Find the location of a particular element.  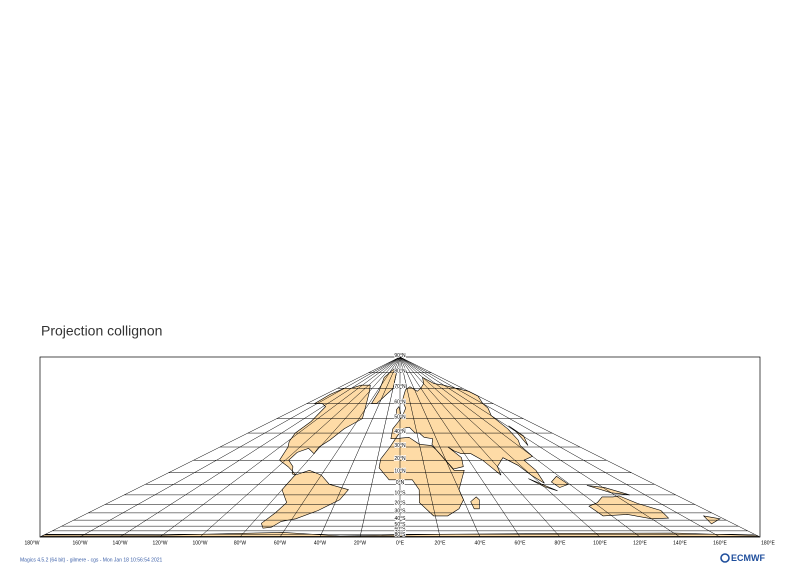

latitude-label: 60°S is located at coordinates (401, 530).